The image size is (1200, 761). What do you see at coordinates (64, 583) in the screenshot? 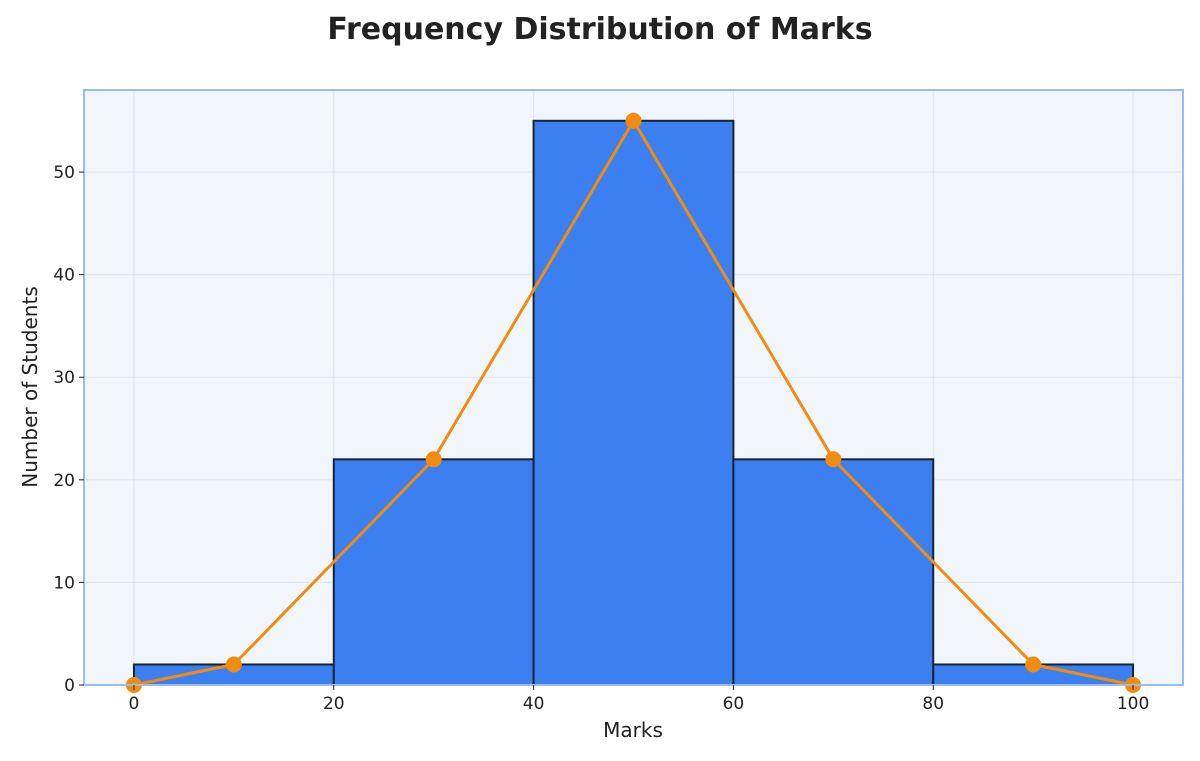
I see `y-tick-label: 10` at bounding box center [64, 583].